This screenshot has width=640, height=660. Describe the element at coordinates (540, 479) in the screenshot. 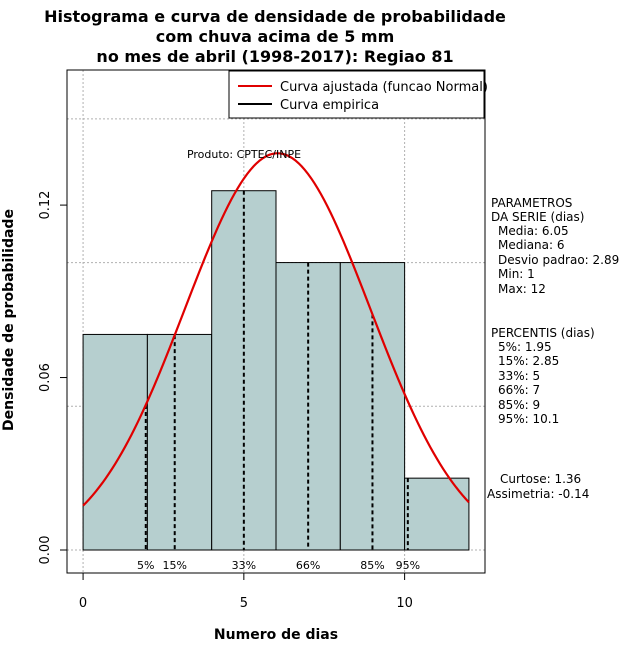

I see `curtose-value: Curtose: 1.36` at that location.